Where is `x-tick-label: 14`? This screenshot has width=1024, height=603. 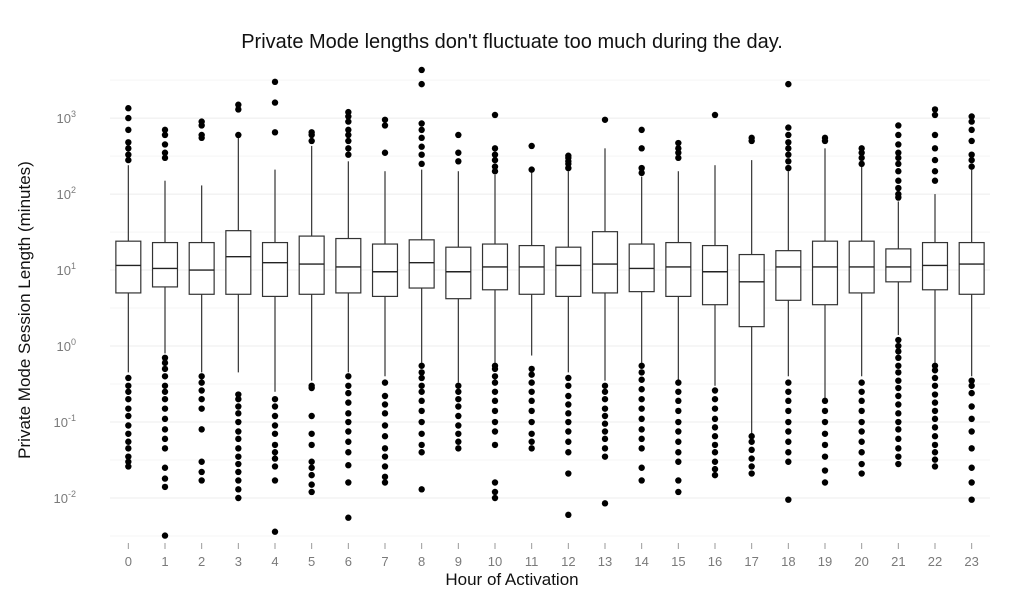 x-tick-label: 14 is located at coordinates (641, 561).